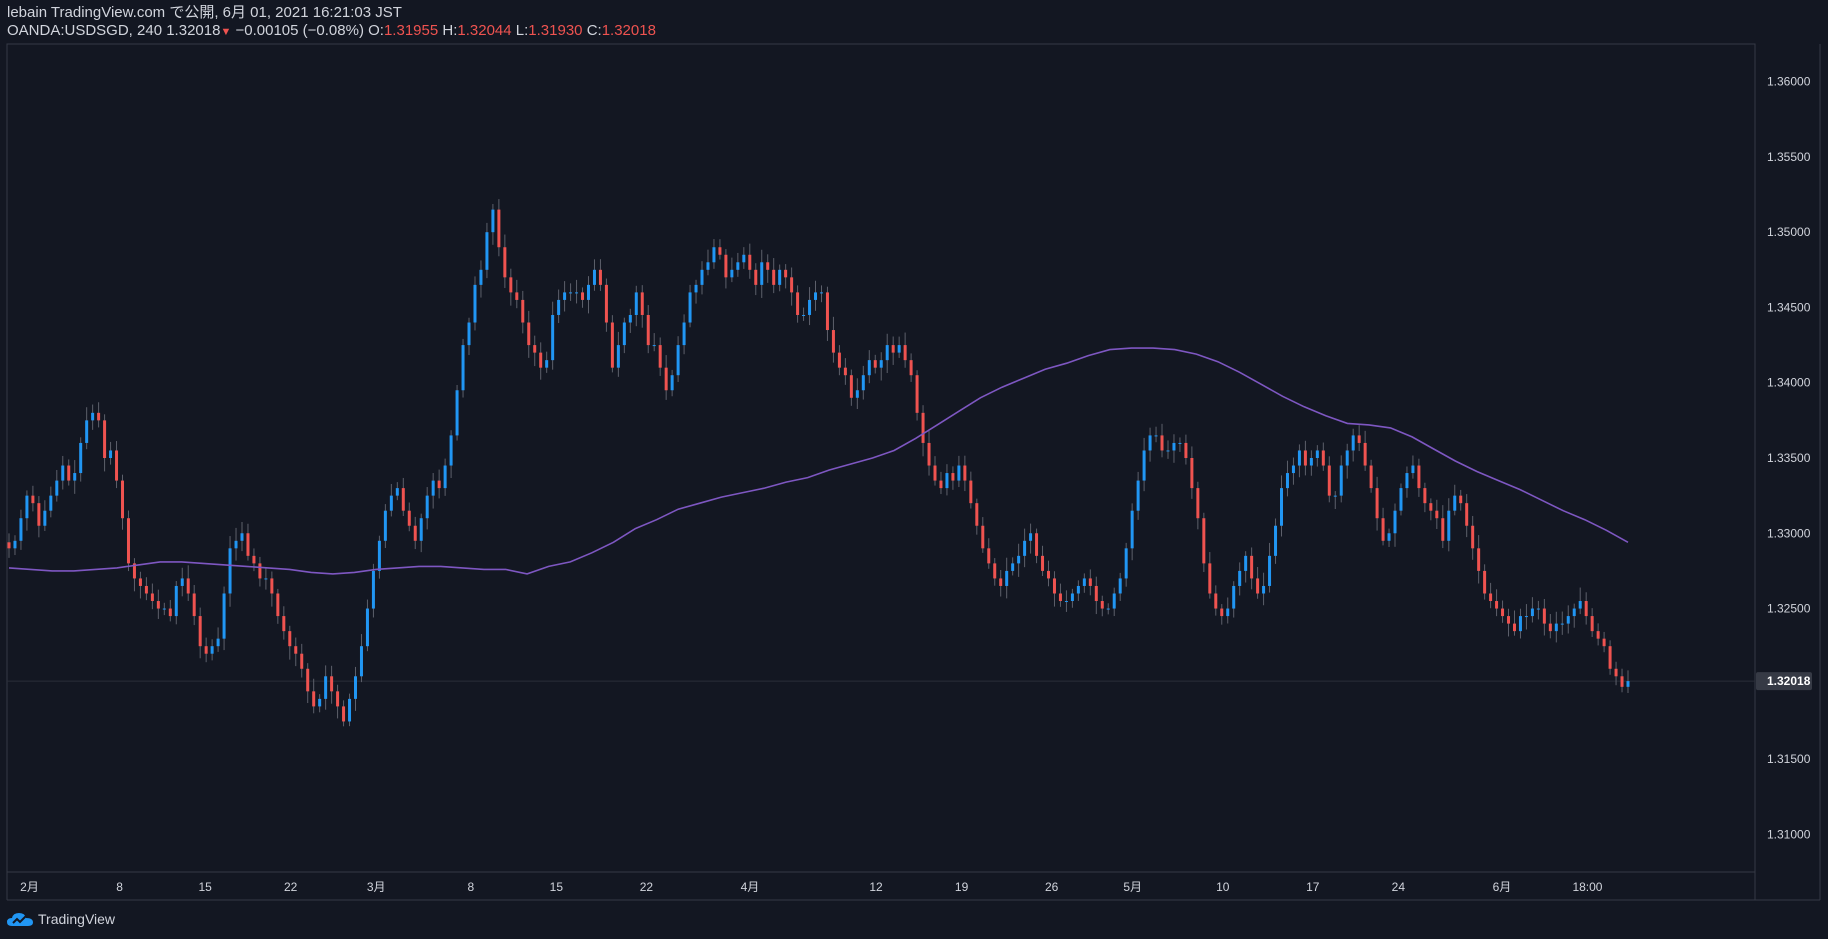  I want to click on footer-branding: TradingView, so click(60, 919).